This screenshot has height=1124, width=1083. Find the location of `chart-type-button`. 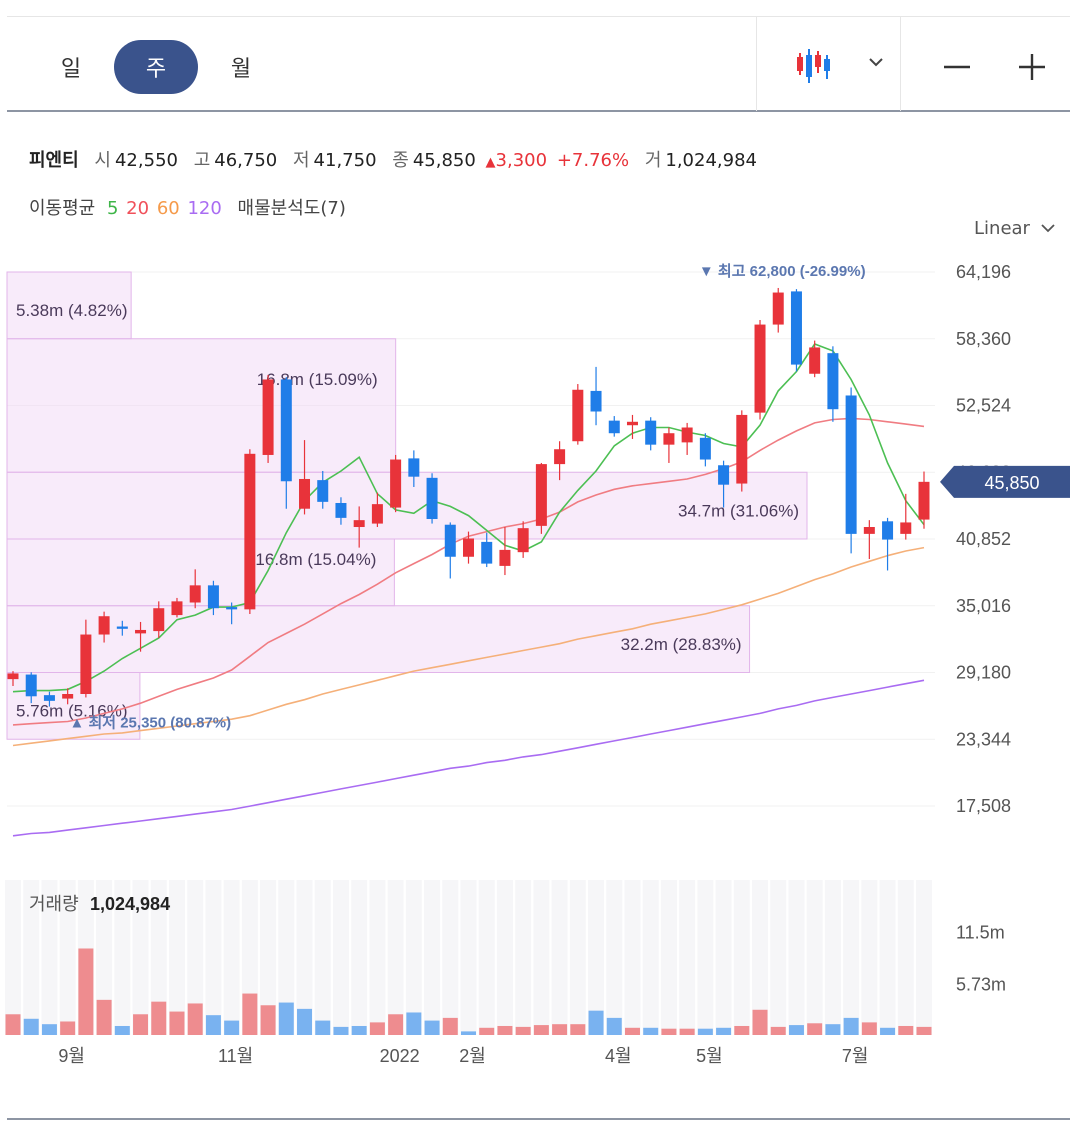

chart-type-button is located at coordinates (837, 64).